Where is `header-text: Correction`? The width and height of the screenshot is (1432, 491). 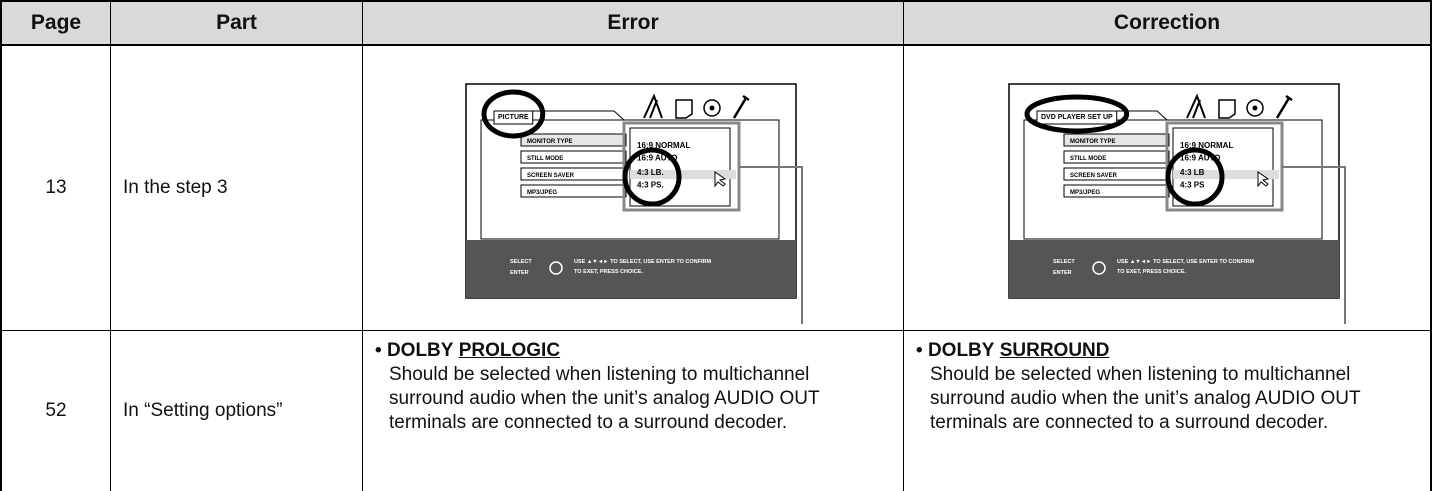
header-text: Correction is located at coordinates (1167, 22).